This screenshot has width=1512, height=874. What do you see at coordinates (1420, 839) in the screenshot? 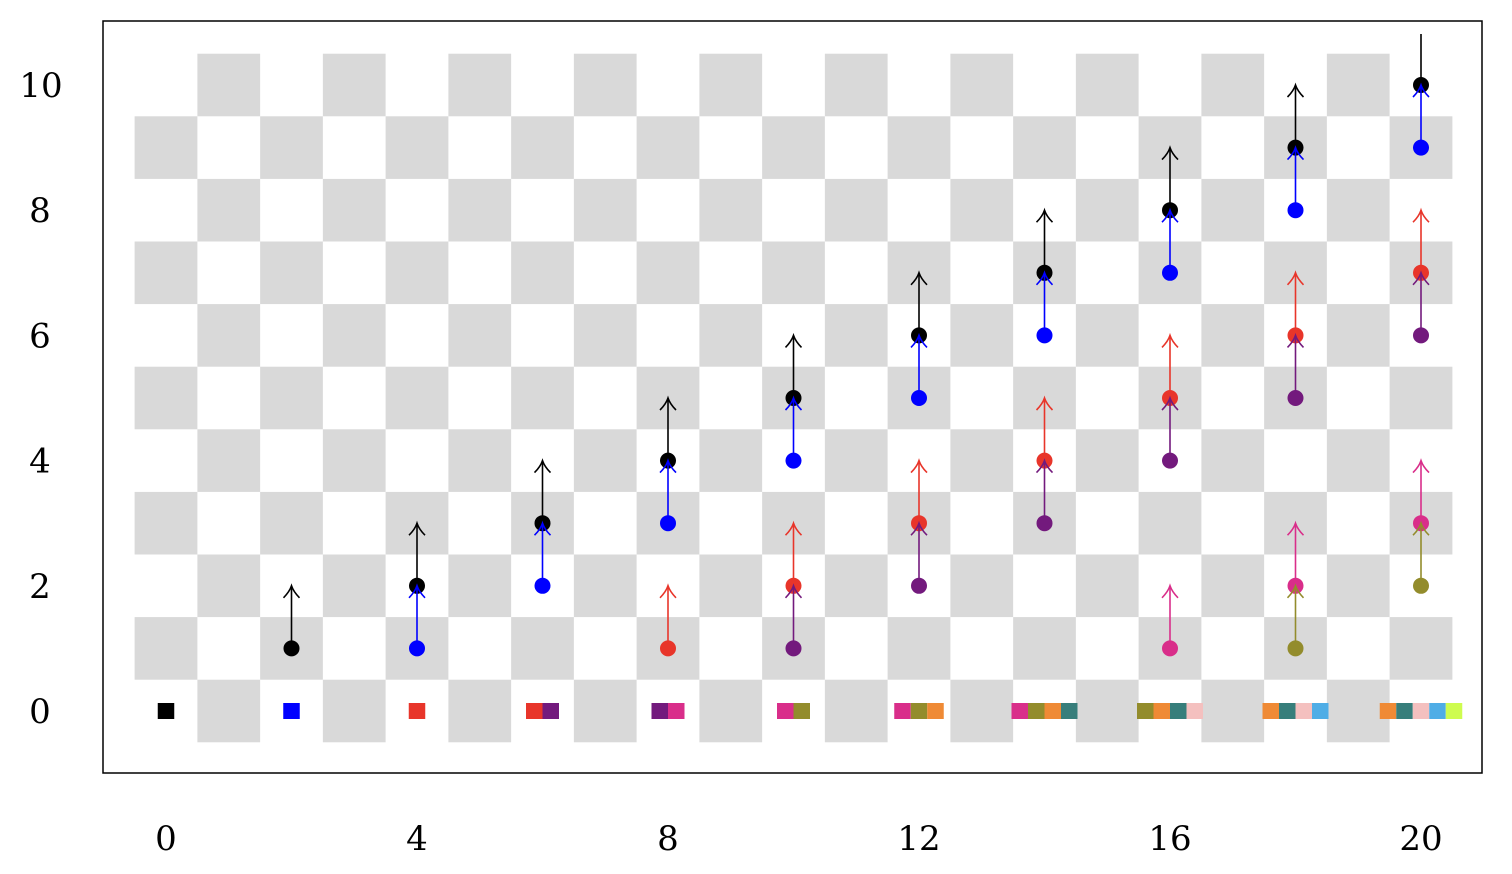
I see `x-tick-label: 20` at bounding box center [1420, 839].